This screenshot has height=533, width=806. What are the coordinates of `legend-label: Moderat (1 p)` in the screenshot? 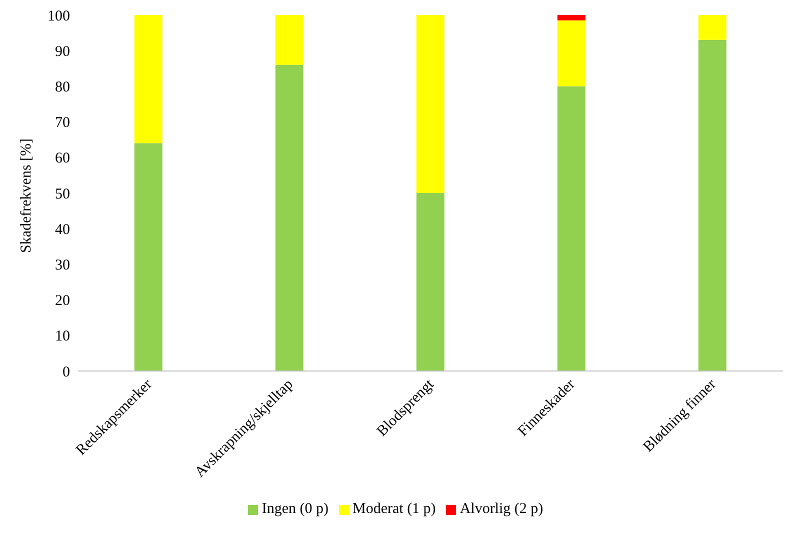 It's located at (394, 509).